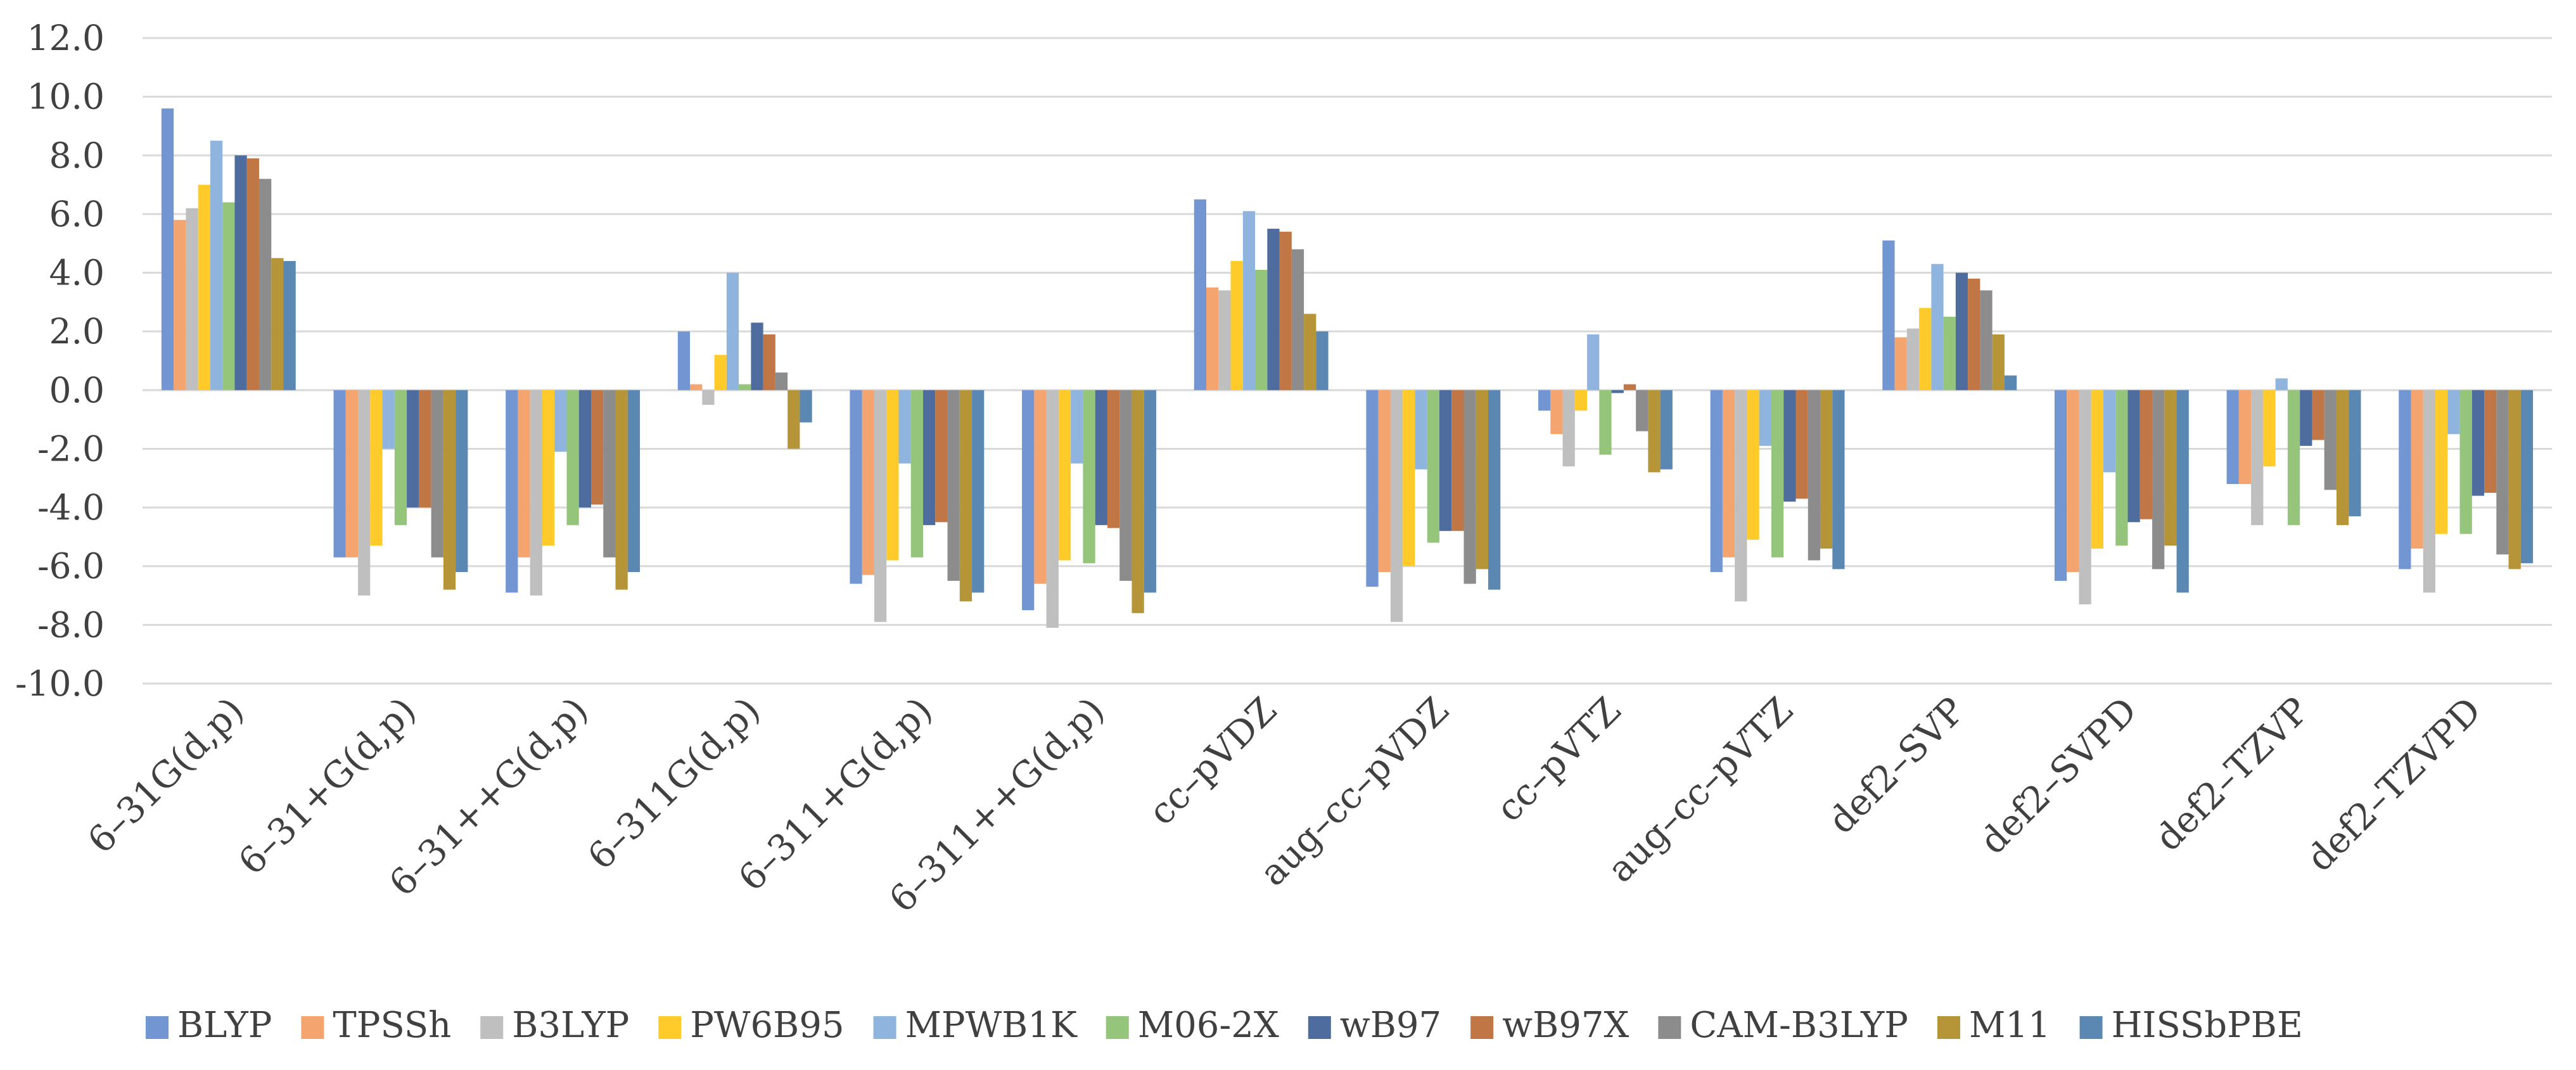 The height and width of the screenshot is (1070, 2576). Describe the element at coordinates (1566, 1025) in the screenshot. I see `legend-label: wB97X` at that location.